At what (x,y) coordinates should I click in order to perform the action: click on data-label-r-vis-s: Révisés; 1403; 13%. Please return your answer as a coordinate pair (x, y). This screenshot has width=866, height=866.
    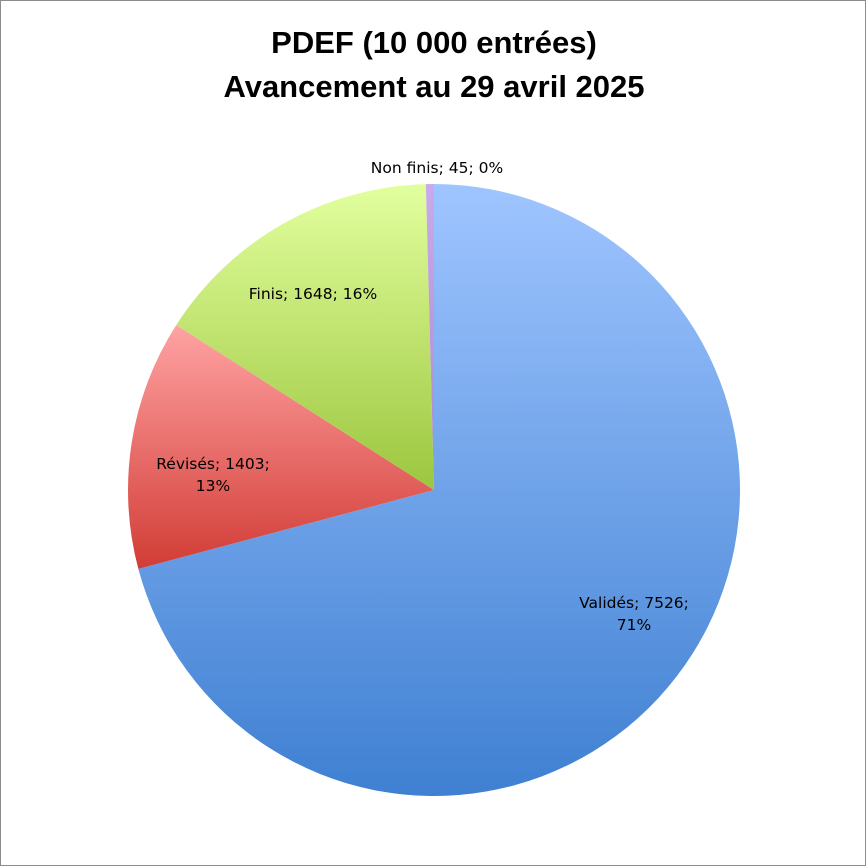
    Looking at the image, I should click on (213, 475).